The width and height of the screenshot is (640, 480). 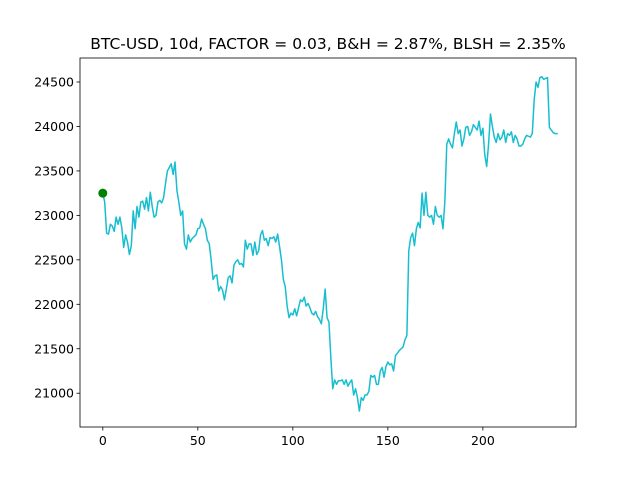 I want to click on x-tick-label-0: 0, so click(x=103, y=440).